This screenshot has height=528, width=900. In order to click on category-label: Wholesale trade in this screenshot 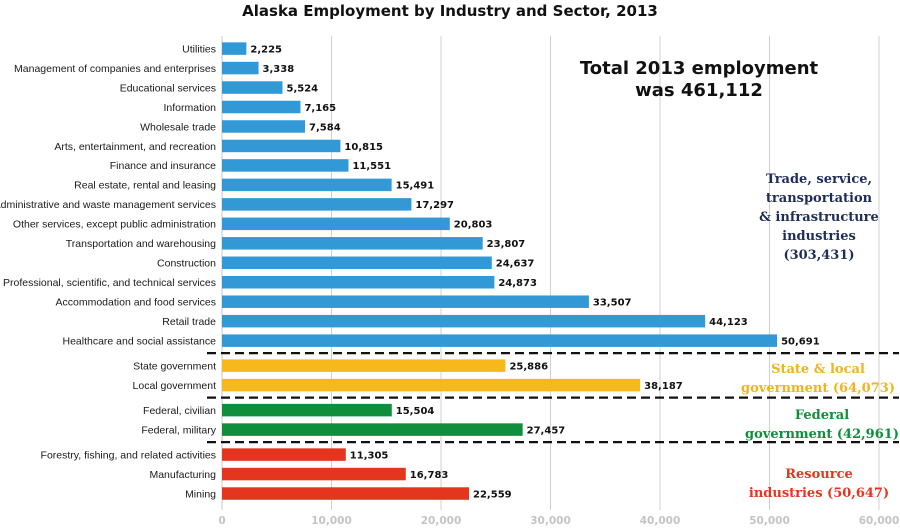, I will do `click(178, 127)`.